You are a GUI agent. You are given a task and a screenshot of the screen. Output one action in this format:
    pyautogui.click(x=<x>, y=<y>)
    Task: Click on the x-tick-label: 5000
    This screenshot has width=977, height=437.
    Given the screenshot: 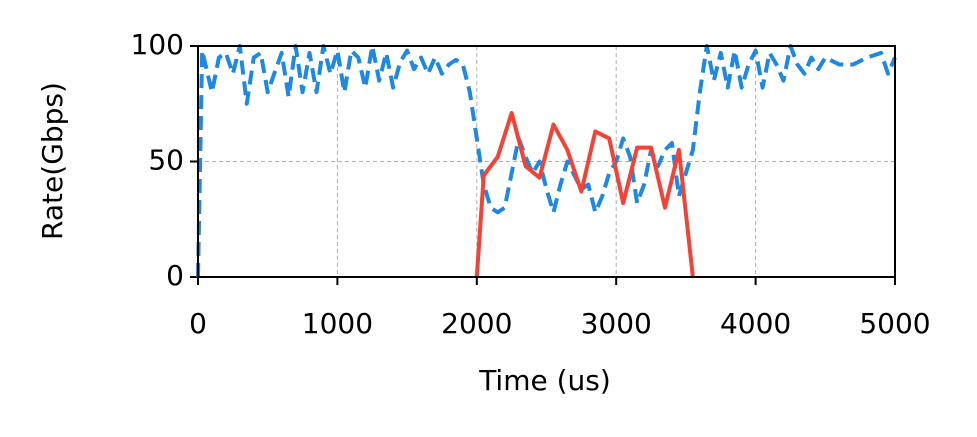 What is the action you would take?
    pyautogui.click(x=894, y=323)
    